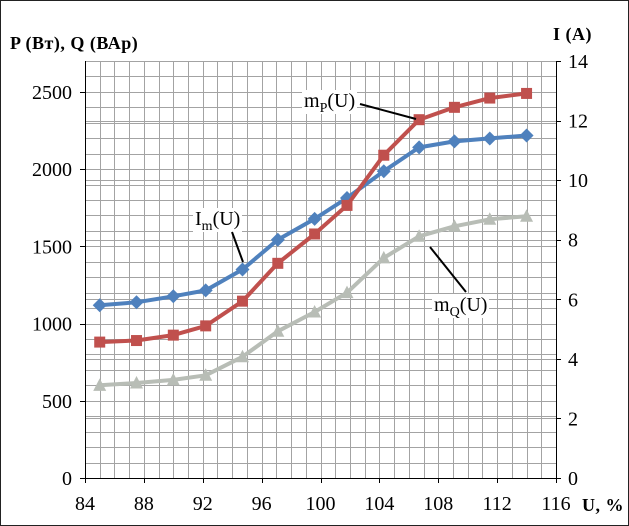 The width and height of the screenshot is (629, 526). Describe the element at coordinates (573, 419) in the screenshot. I see `y-right-tick-label: 2` at that location.